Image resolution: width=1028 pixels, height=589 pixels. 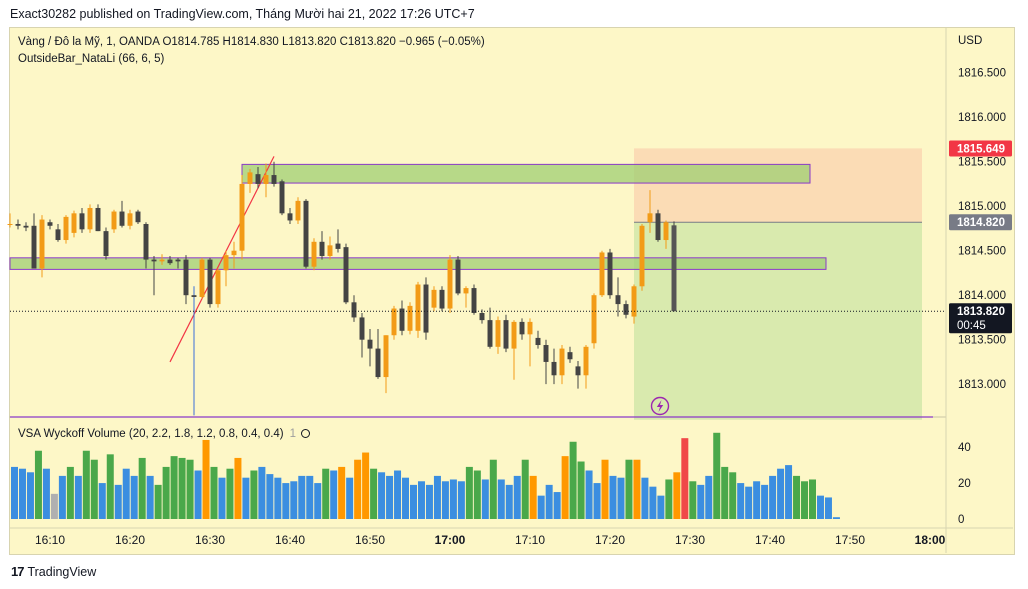 I want to click on volume-legend-extra: 1, so click(x=293, y=434).